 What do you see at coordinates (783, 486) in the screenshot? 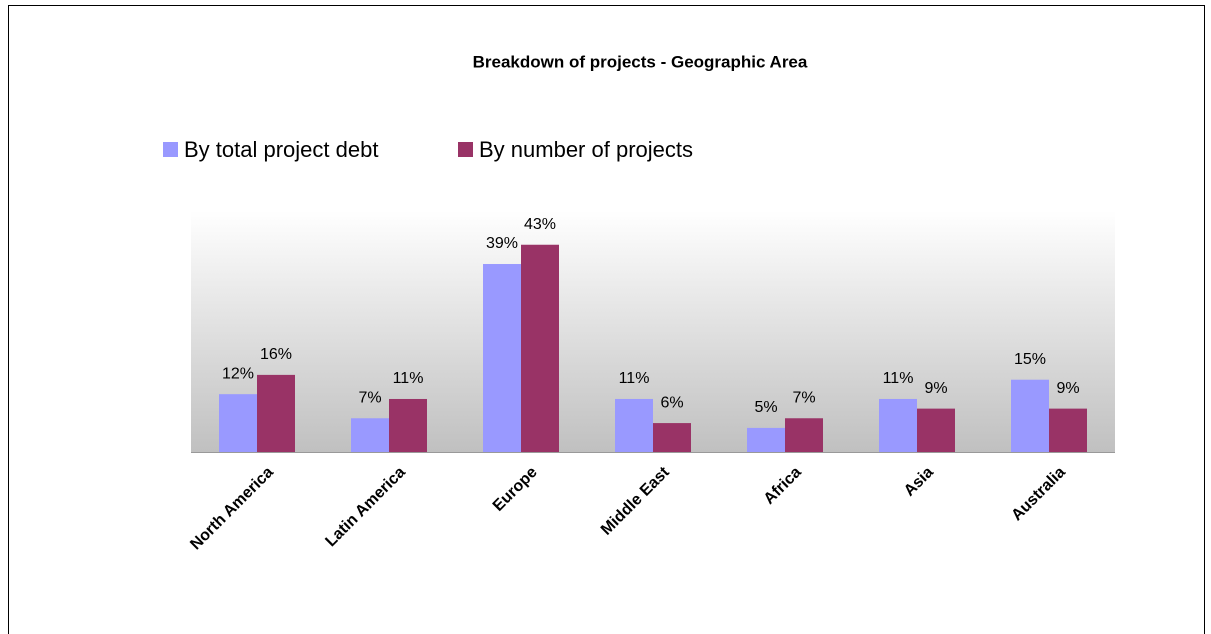
I see `x-tick-label: Africa` at bounding box center [783, 486].